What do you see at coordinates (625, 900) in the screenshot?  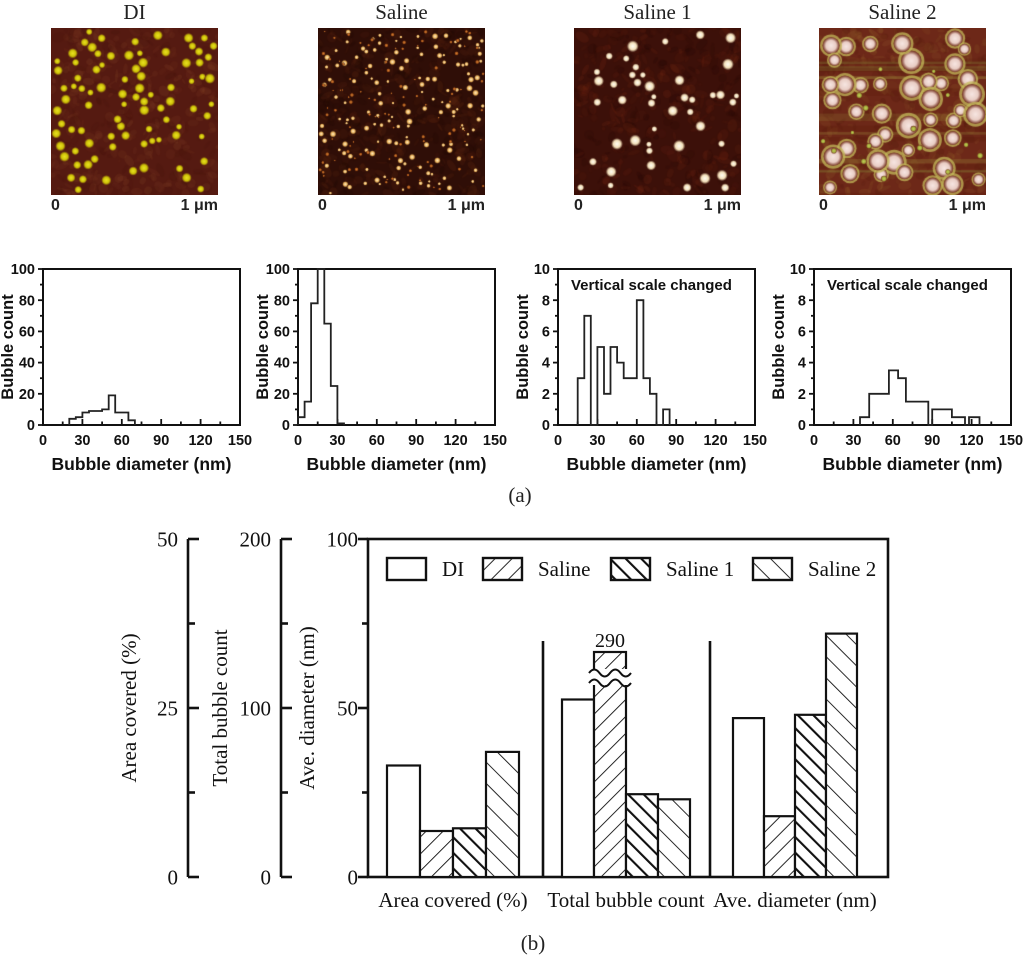 I see `group-label: Total bubble count` at bounding box center [625, 900].